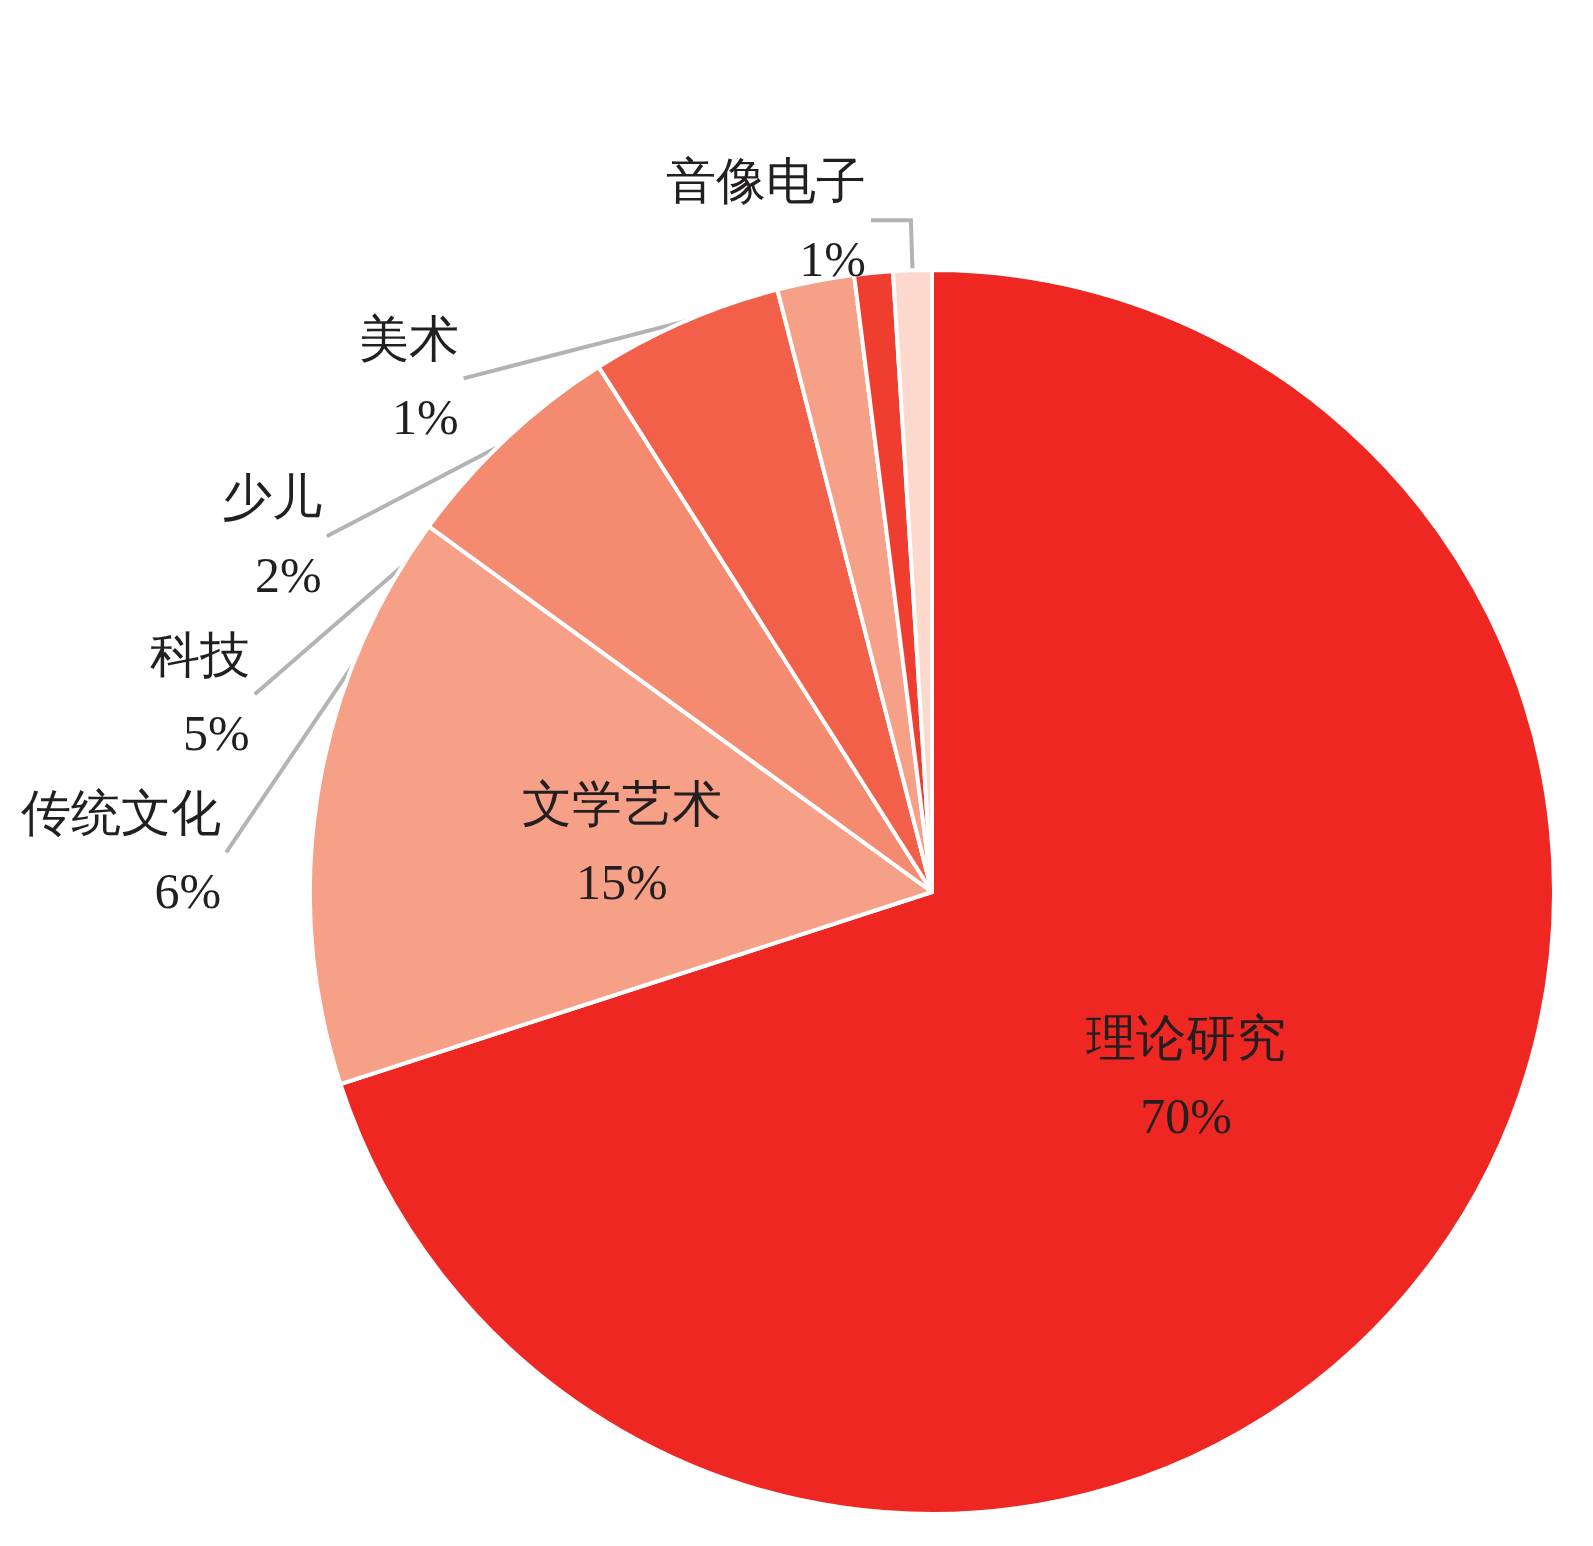  I want to click on data-label: 6%, so click(188, 891).